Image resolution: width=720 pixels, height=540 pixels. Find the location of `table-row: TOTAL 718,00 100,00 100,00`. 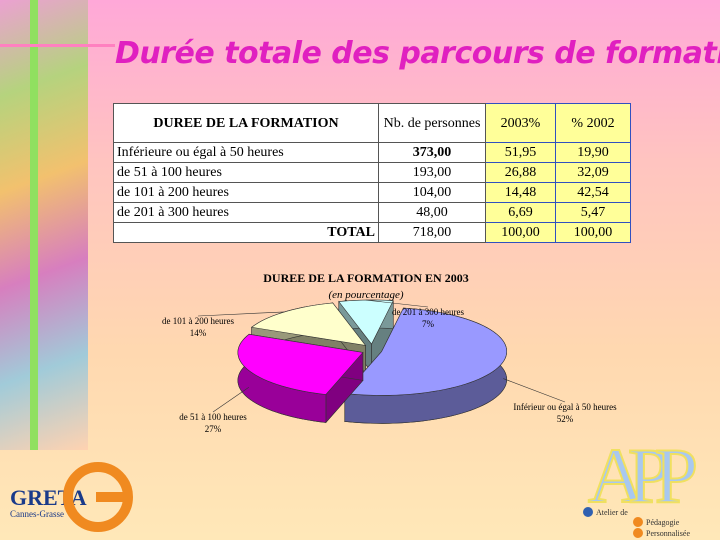

table-row: TOTAL 718,00 100,00 100,00 is located at coordinates (372, 232).